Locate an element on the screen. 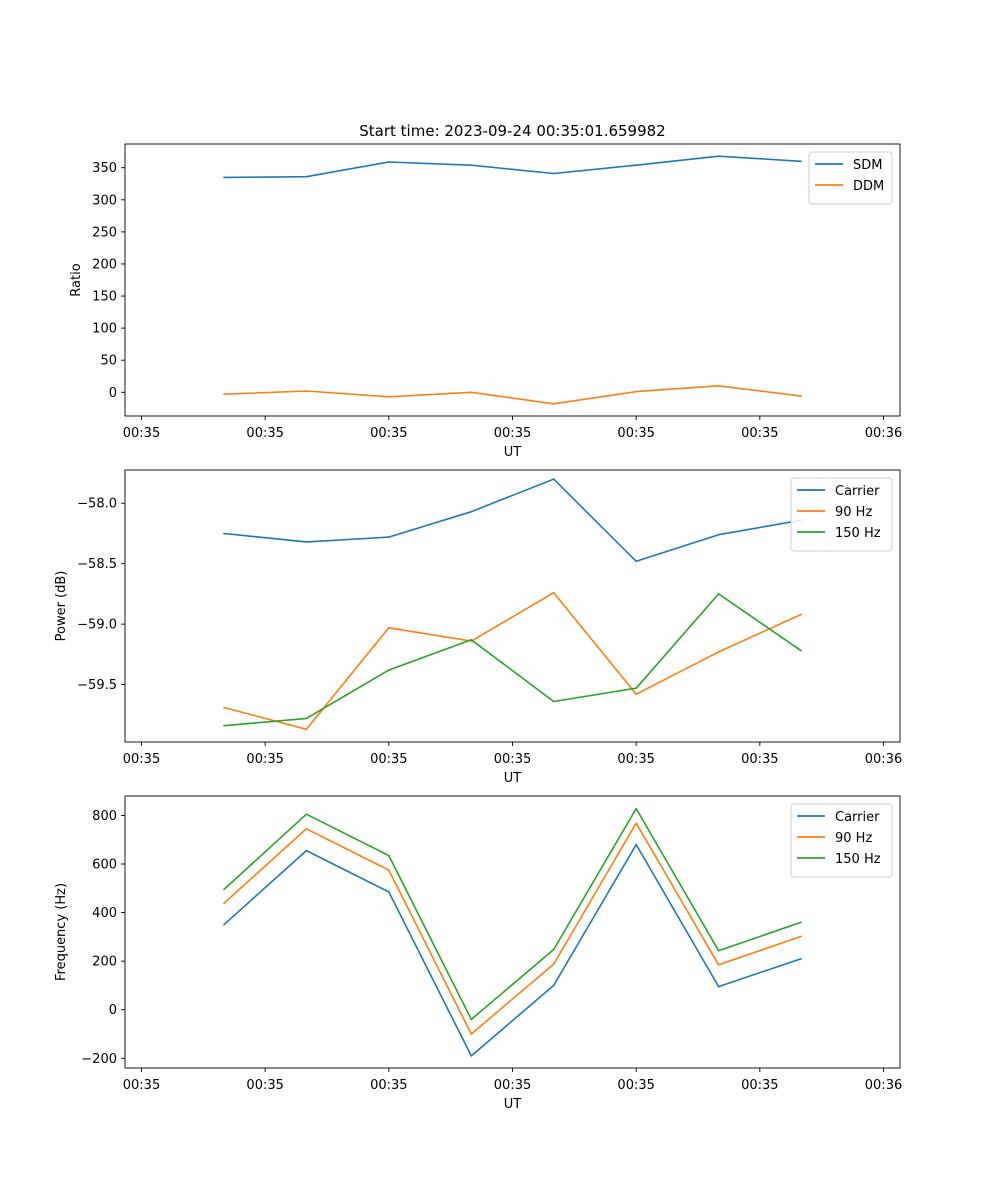 The image size is (1000, 1200). chart-title: Start time: 2023-09-24 00:35:01.659982 is located at coordinates (512, 131).